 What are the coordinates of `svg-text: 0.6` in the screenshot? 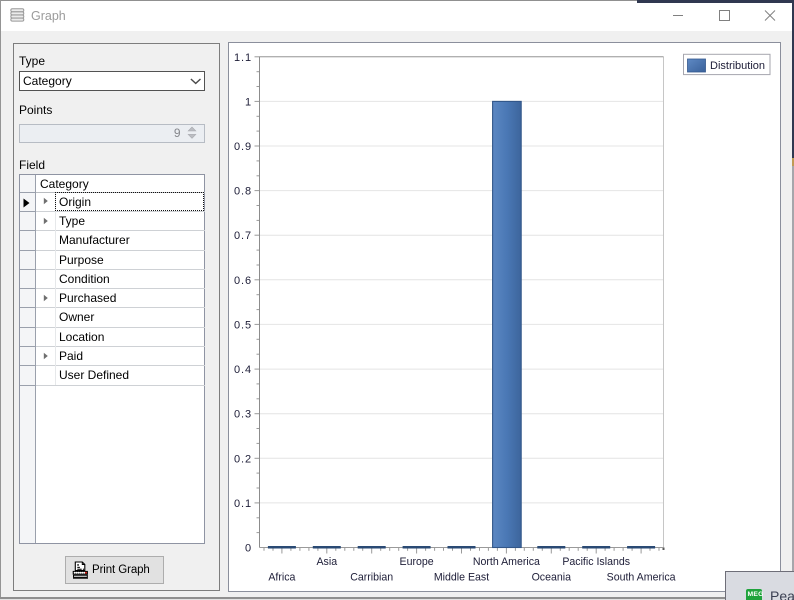 It's located at (243, 281).